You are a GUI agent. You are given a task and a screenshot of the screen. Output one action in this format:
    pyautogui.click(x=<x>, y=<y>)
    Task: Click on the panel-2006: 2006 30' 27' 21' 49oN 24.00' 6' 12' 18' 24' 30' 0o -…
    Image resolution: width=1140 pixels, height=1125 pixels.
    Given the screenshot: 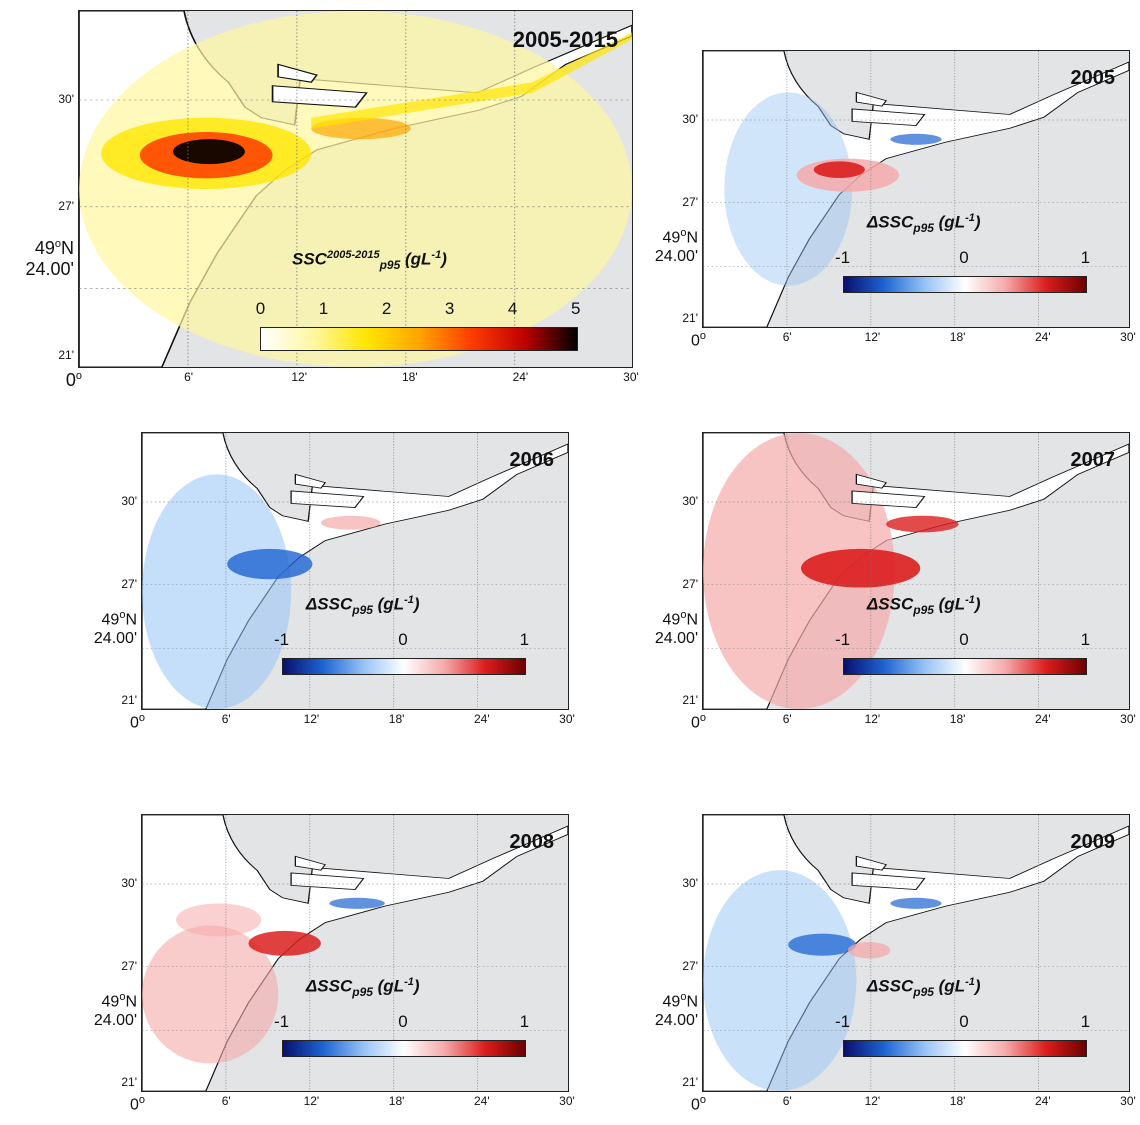 What is the action you would take?
    pyautogui.click(x=290, y=580)
    